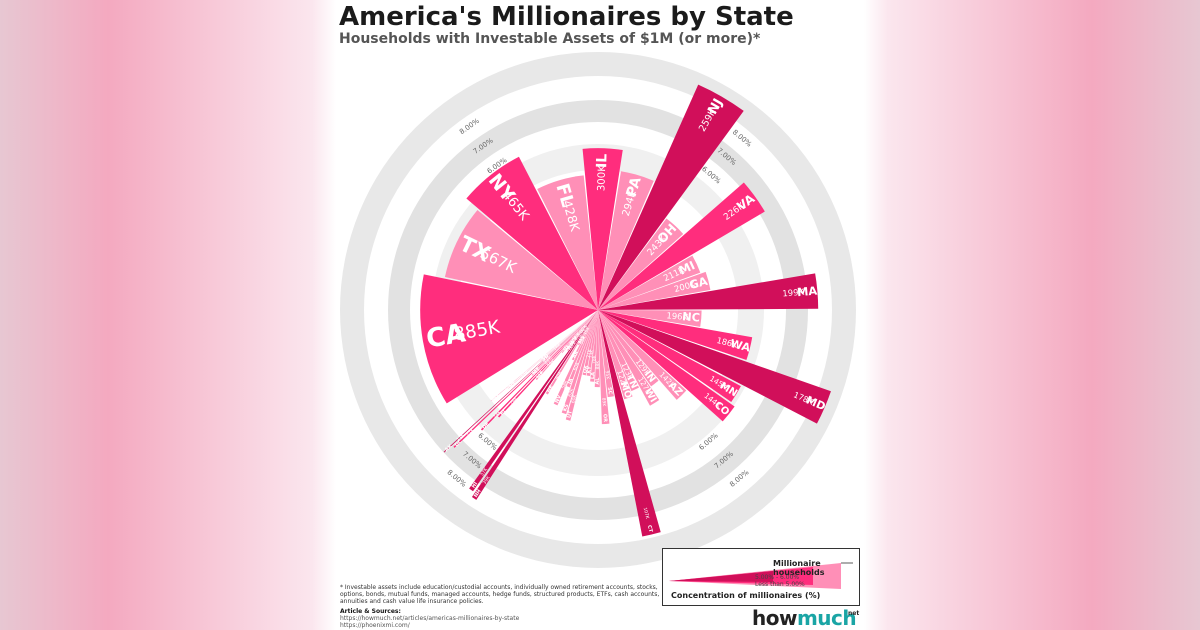  What do you see at coordinates (687, 267) in the screenshot?
I see `state-label-mi: MI` at bounding box center [687, 267].